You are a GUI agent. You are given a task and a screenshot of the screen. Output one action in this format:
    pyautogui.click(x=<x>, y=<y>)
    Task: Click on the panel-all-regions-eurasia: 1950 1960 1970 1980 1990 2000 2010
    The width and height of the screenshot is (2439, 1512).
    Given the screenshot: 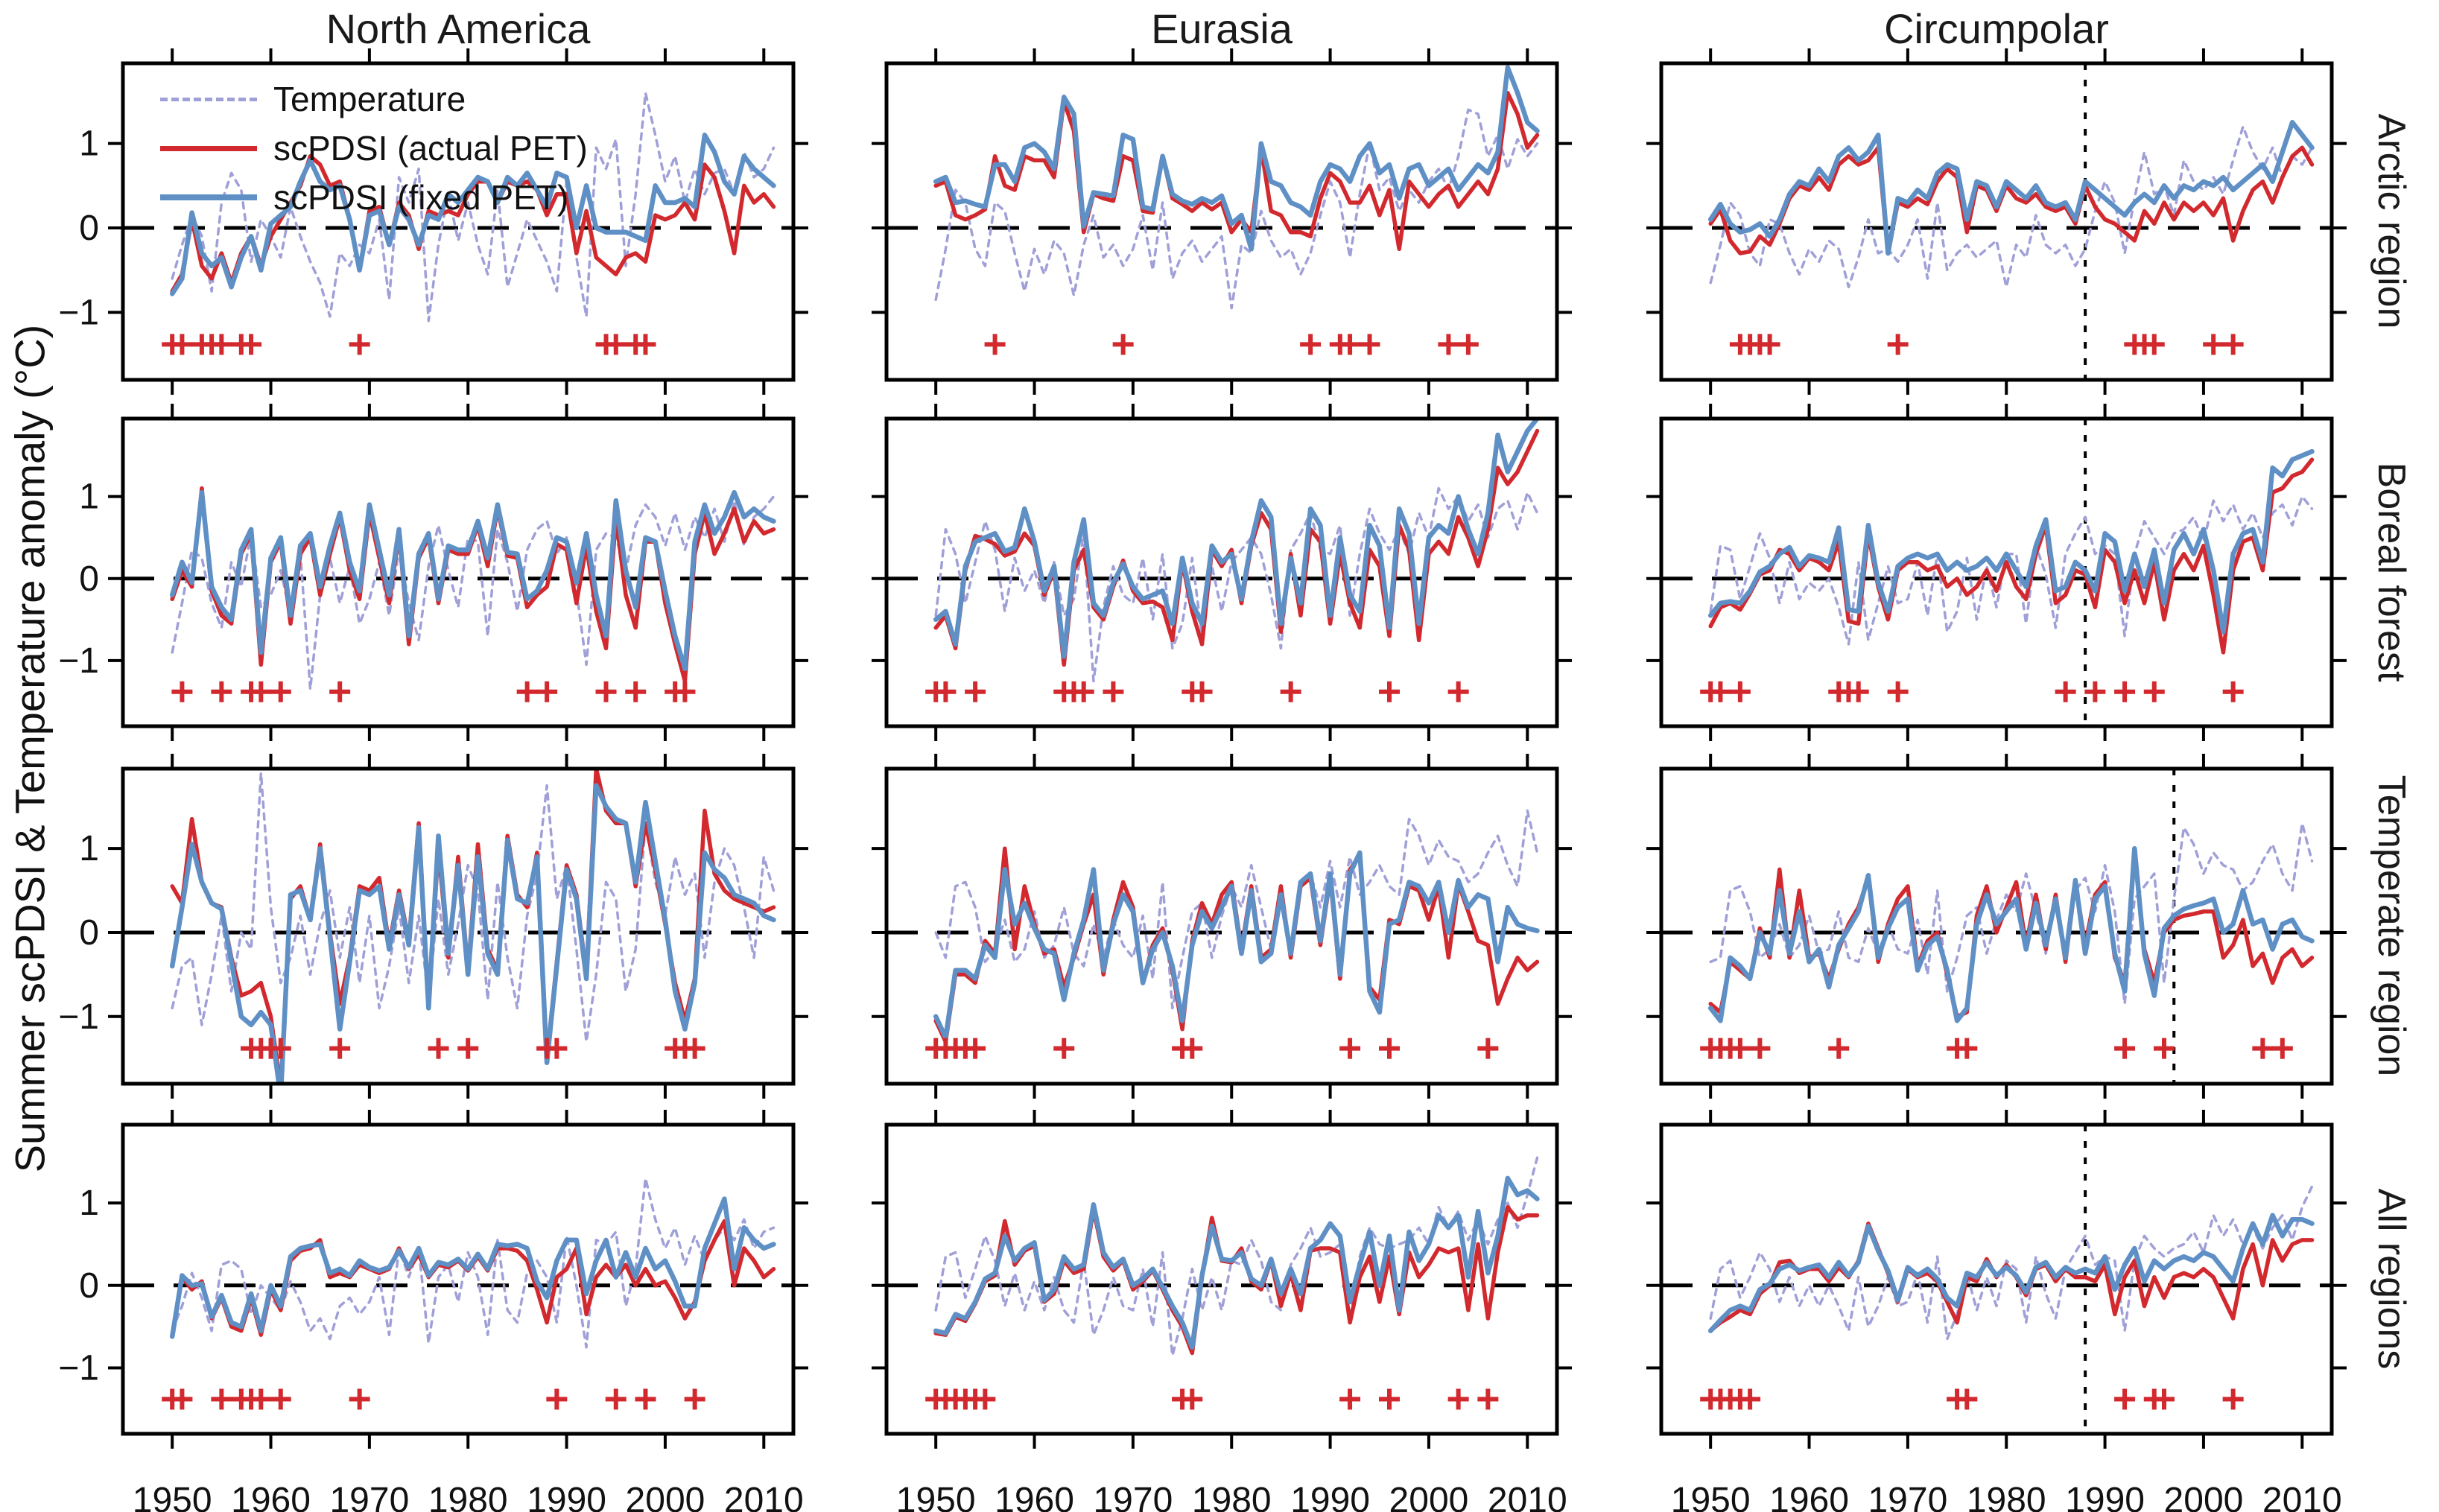 What is the action you would take?
    pyautogui.click(x=1222, y=1311)
    